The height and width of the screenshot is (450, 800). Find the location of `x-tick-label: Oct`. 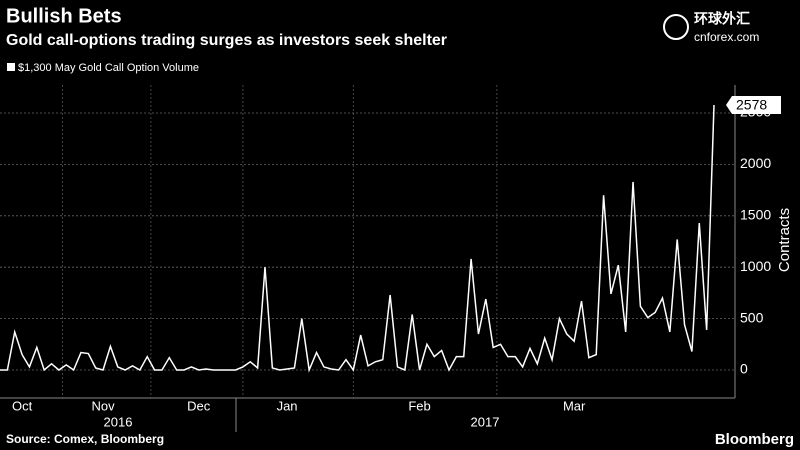

x-tick-label: Oct is located at coordinates (22, 405).